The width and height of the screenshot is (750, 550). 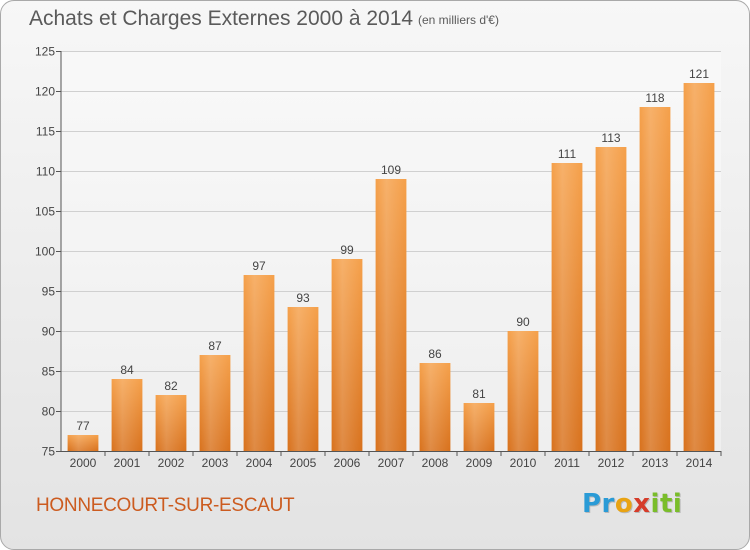 What do you see at coordinates (171, 386) in the screenshot?
I see `data-label: 82` at bounding box center [171, 386].